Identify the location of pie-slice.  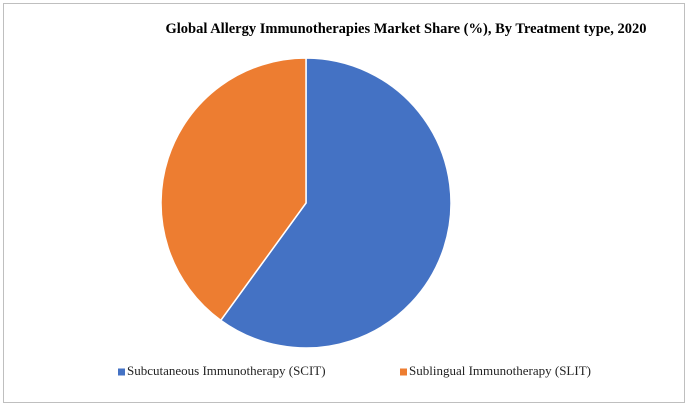
(233, 189).